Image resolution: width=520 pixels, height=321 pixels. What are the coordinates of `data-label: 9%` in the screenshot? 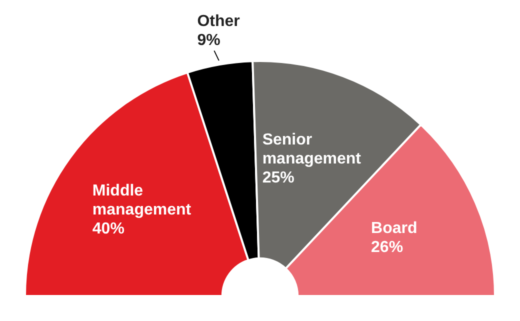 It's located at (208, 41).